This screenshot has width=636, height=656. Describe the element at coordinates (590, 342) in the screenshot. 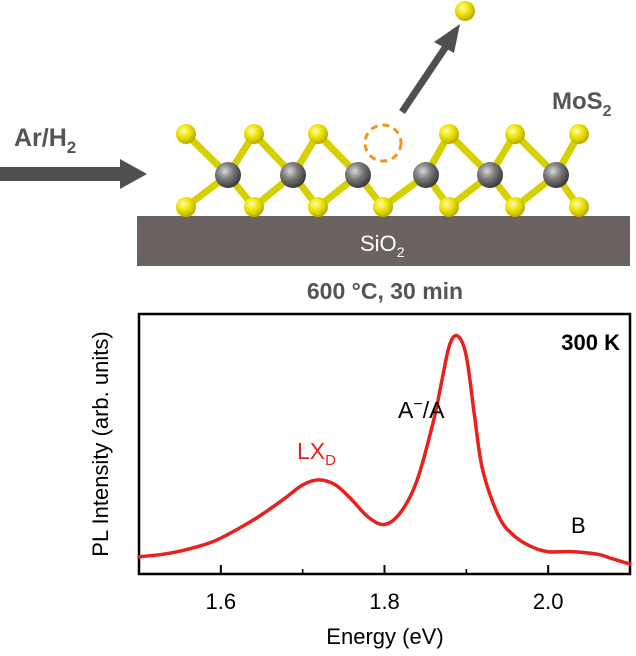

I see `annotation-temperature: 300 K` at that location.